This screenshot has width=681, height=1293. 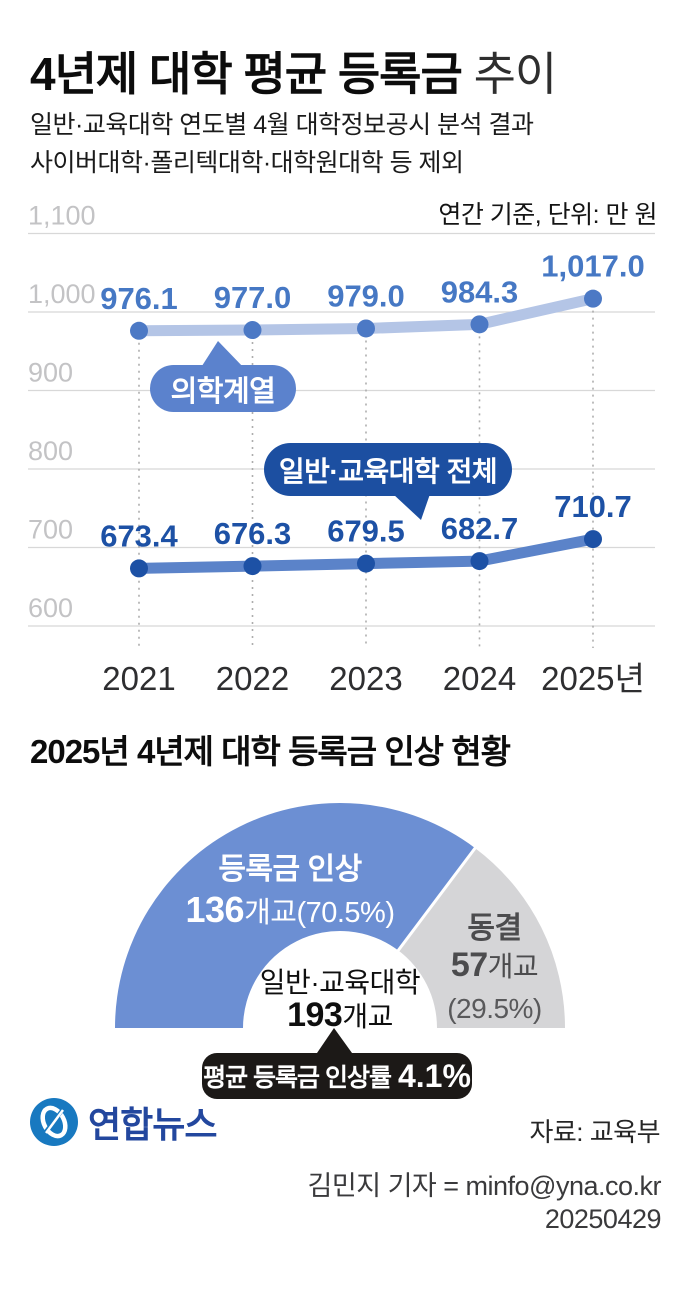 I want to click on value-label: 673.4, so click(x=139, y=535).